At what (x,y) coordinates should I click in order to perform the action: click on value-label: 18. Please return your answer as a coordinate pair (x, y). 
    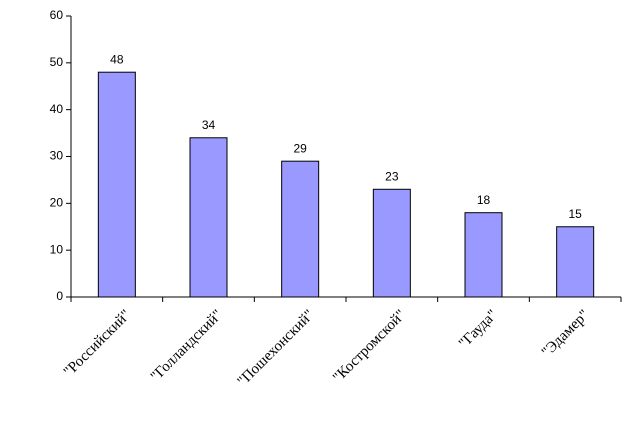
    Looking at the image, I should click on (484, 200).